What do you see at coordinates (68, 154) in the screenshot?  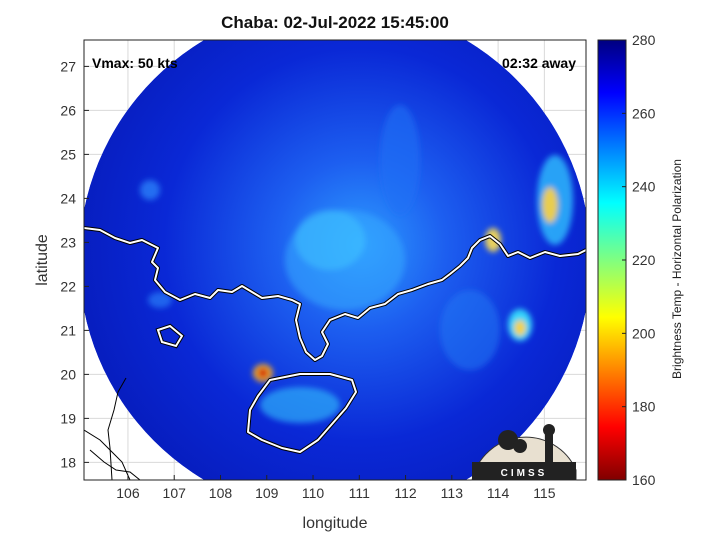 I see `y-tick-label: 25` at bounding box center [68, 154].